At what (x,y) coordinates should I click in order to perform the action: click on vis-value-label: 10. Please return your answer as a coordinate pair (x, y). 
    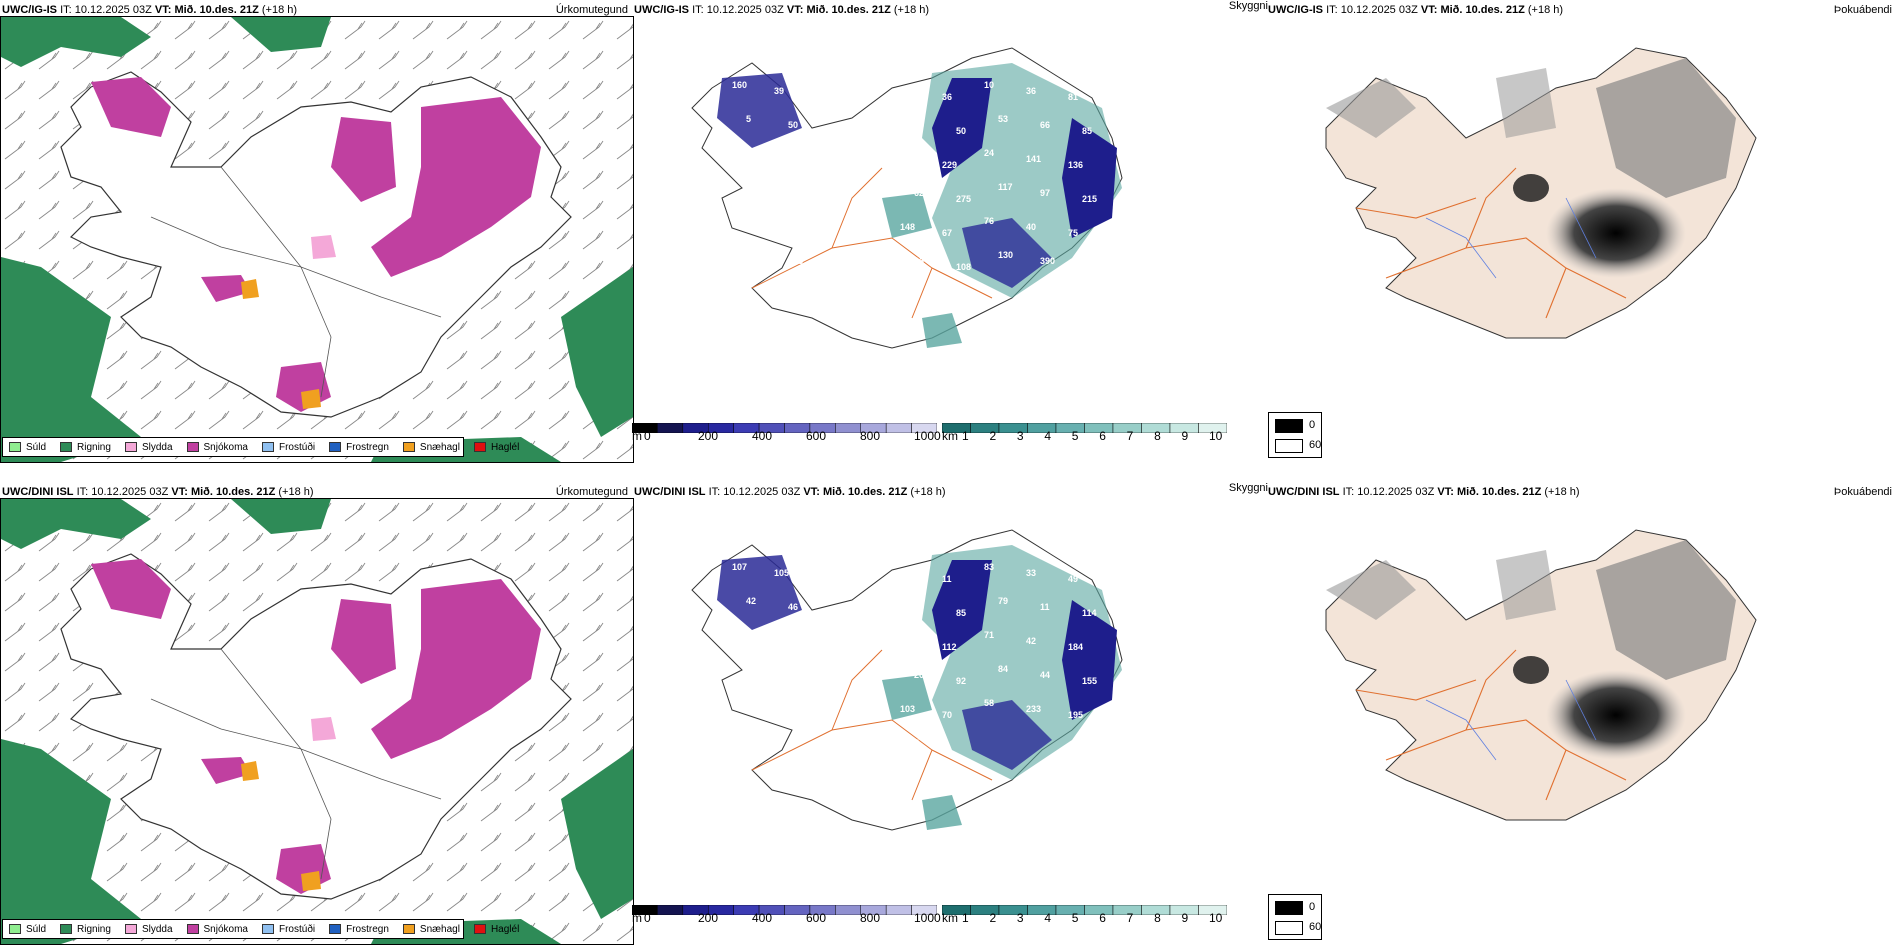
    Looking at the image, I should click on (989, 85).